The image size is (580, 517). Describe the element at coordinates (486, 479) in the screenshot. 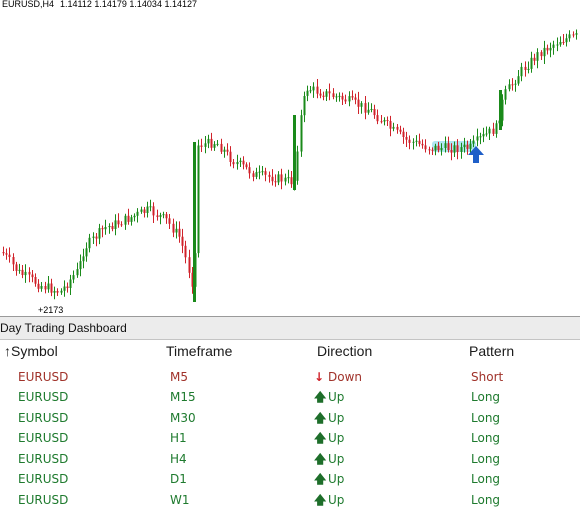

I see `row-pattern: Long` at that location.